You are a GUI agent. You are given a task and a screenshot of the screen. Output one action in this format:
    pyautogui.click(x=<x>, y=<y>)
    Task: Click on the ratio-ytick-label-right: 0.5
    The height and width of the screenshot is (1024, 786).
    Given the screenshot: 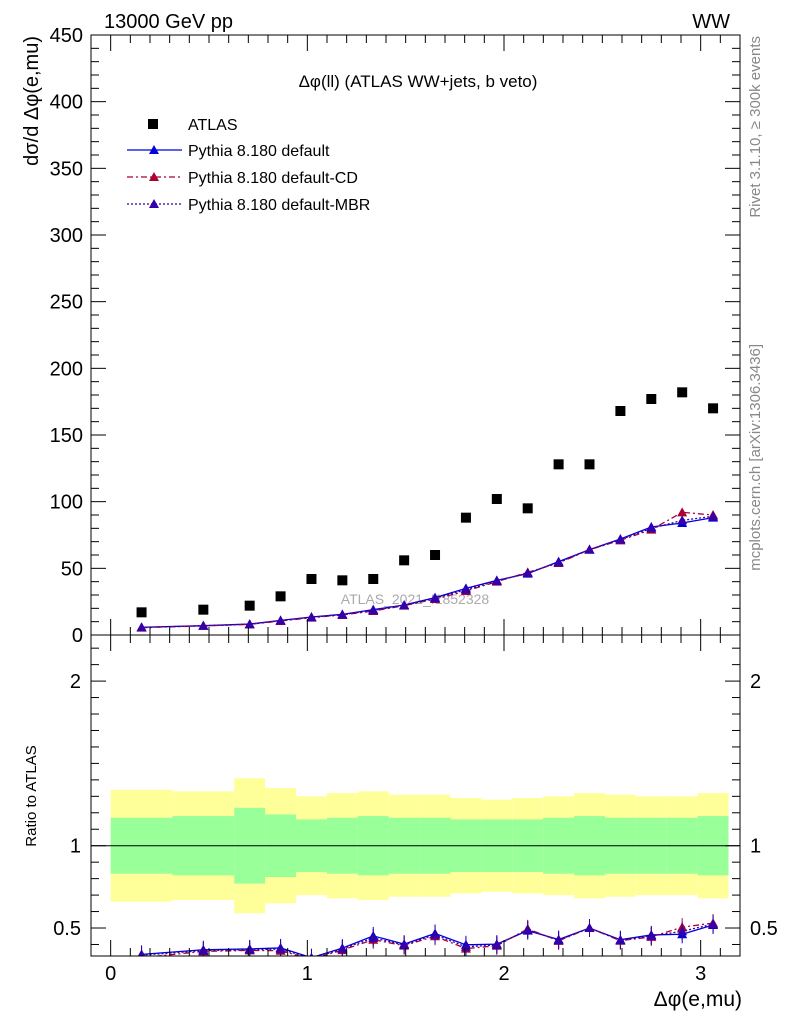 What is the action you would take?
    pyautogui.click(x=764, y=929)
    